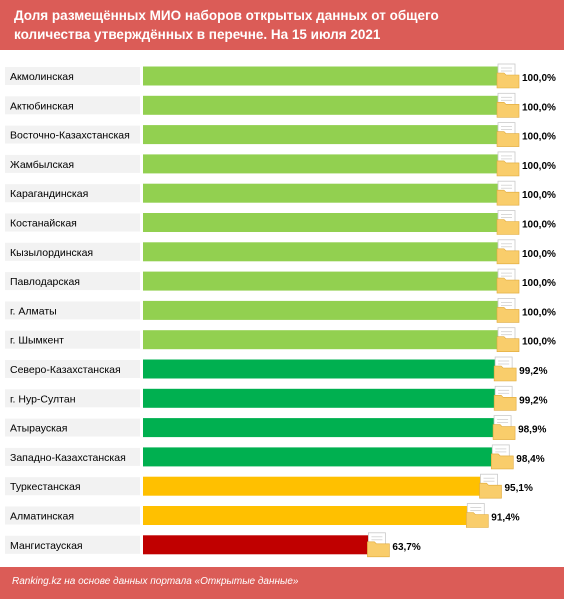 The height and width of the screenshot is (599, 564). I want to click on category-label: Кызылординская, so click(51, 253).